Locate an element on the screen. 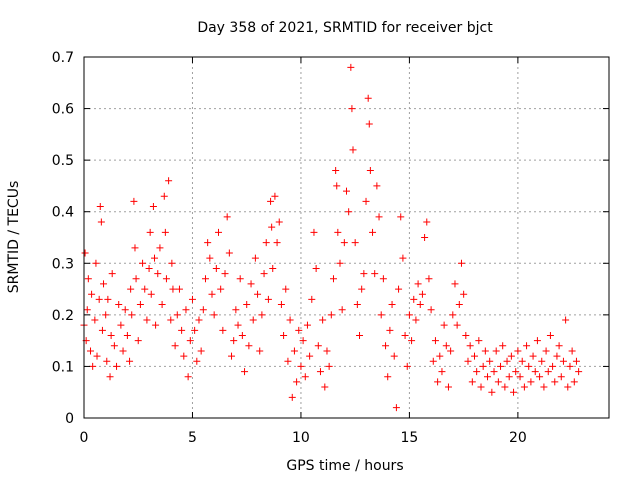  x-tick-label: 10 is located at coordinates (301, 438).